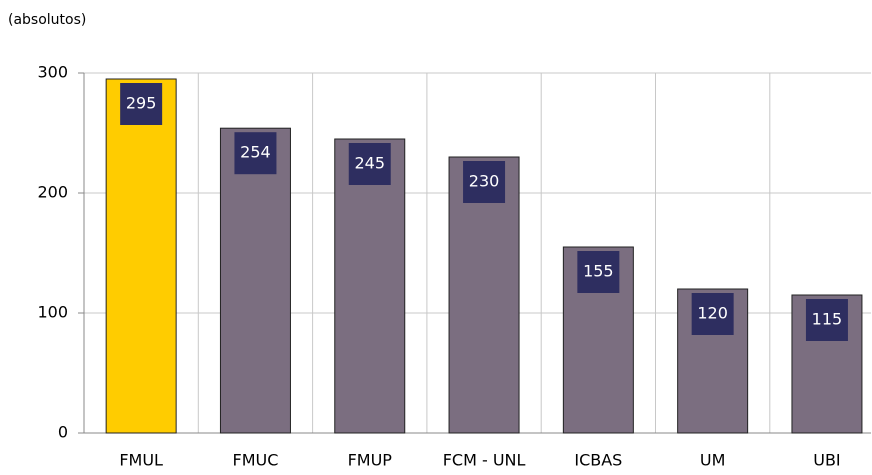  I want to click on x-tick-label: FCM - UNL, so click(484, 460).